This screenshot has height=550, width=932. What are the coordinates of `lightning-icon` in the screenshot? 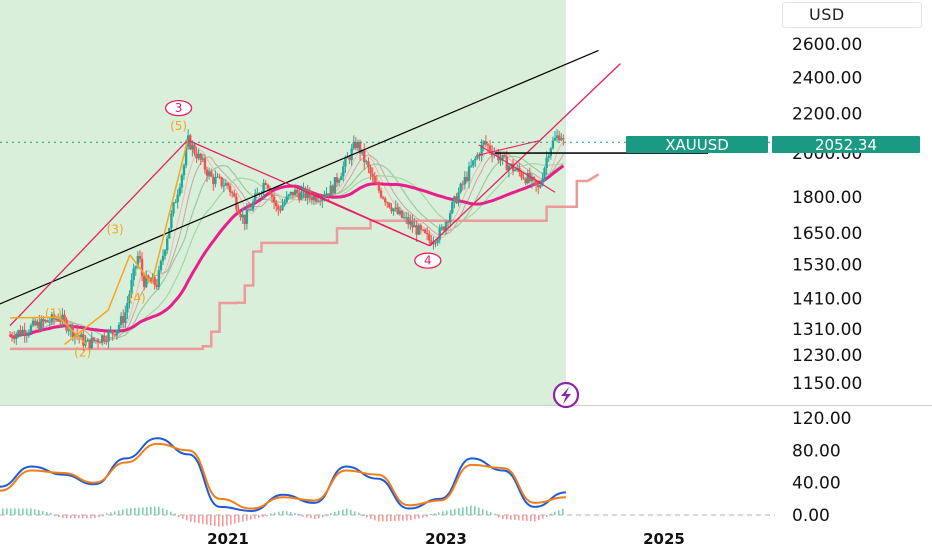 It's located at (566, 395).